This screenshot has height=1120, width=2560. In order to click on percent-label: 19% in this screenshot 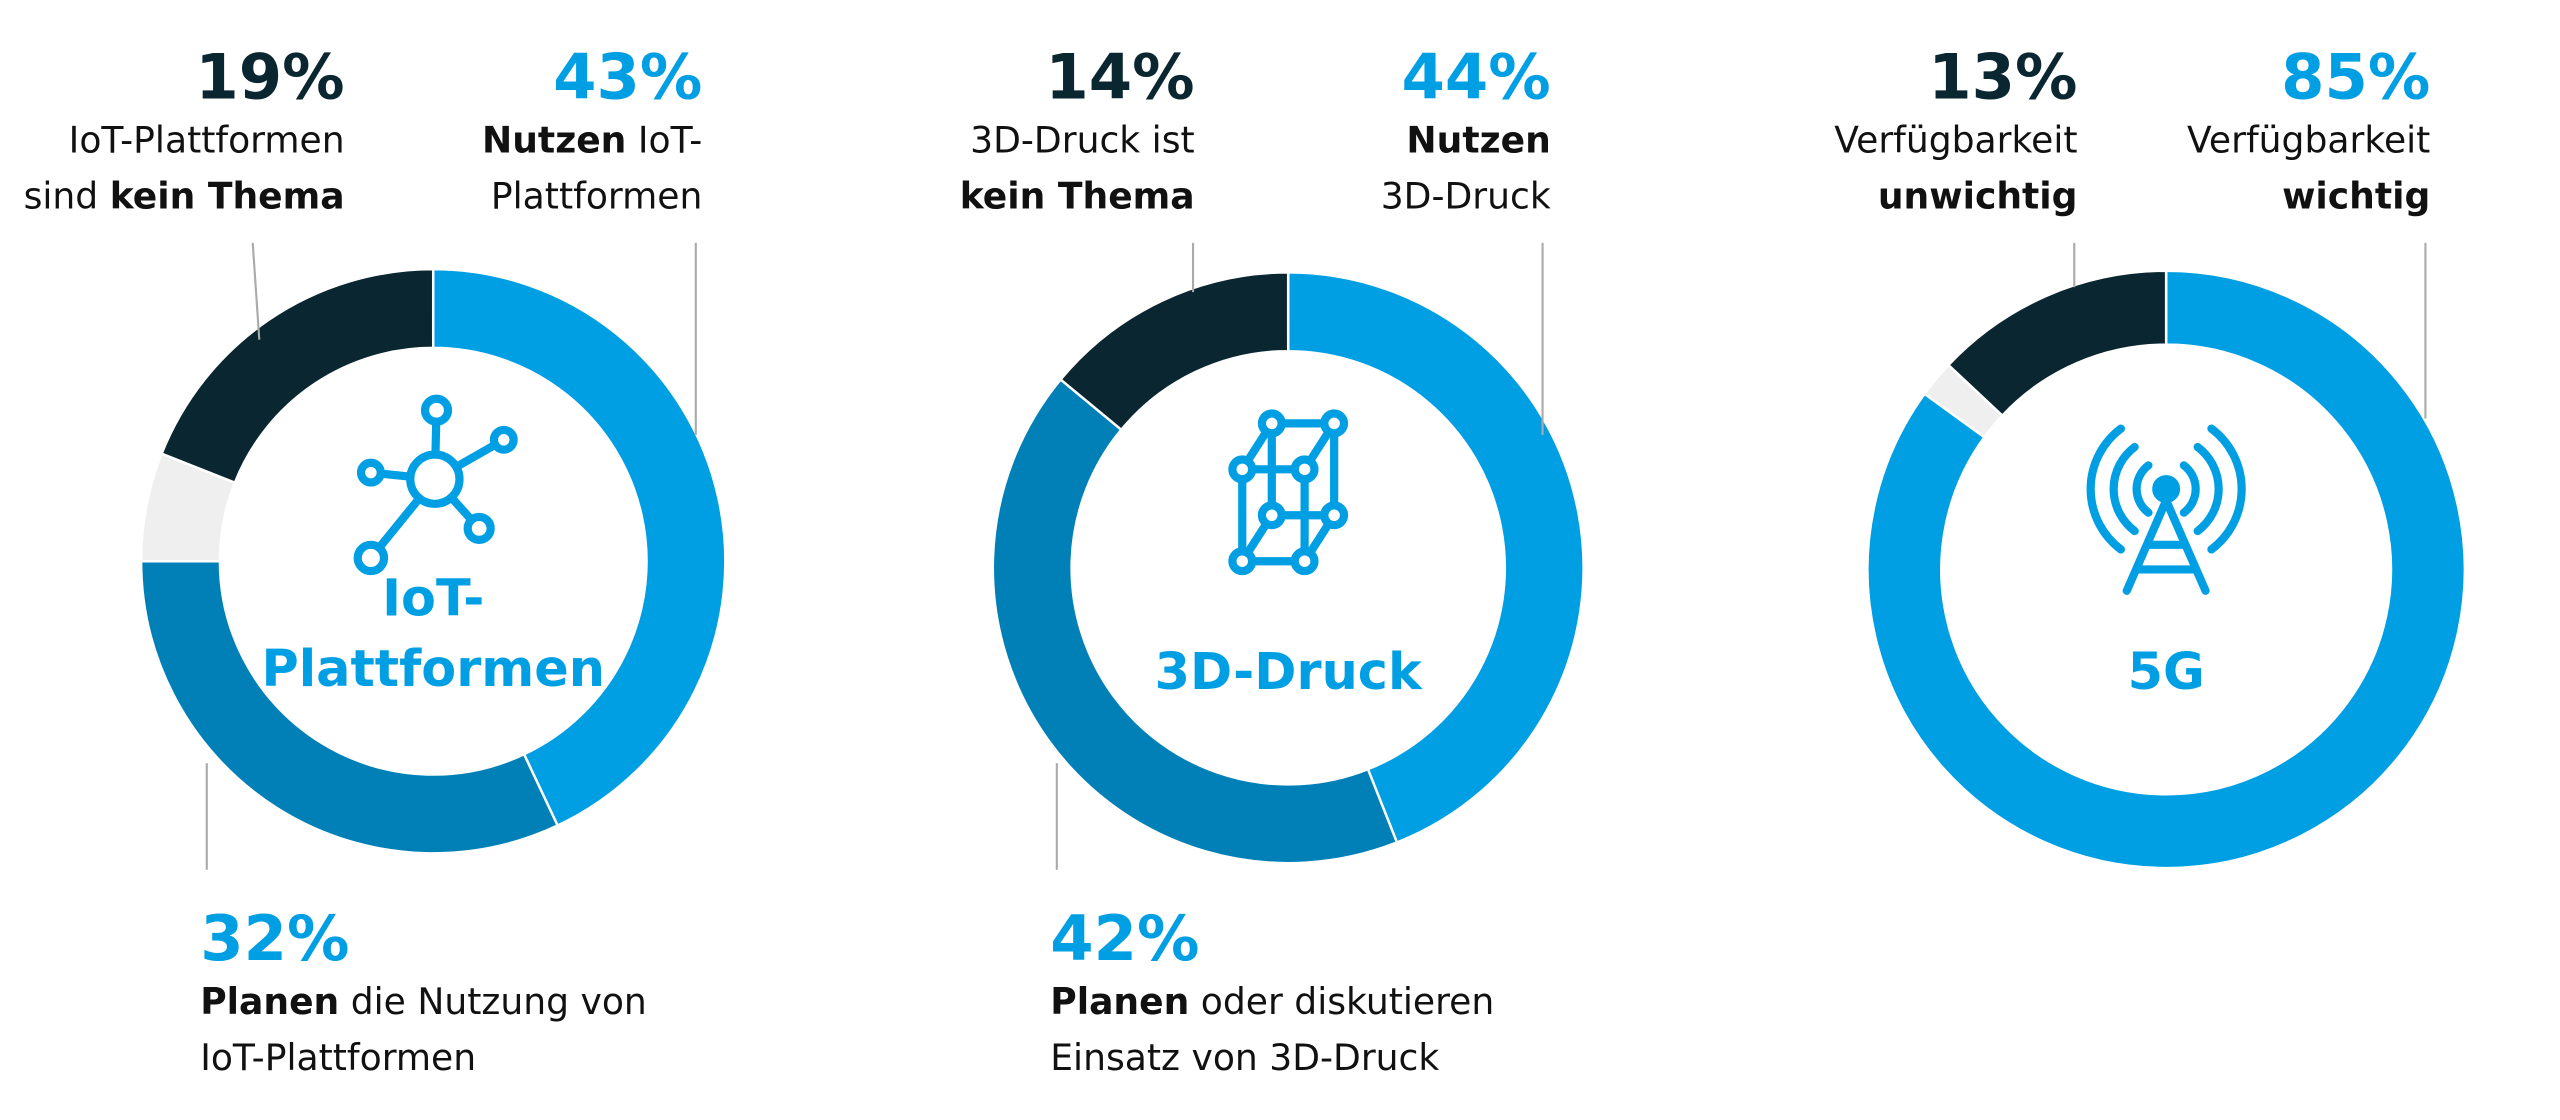, I will do `click(269, 76)`.